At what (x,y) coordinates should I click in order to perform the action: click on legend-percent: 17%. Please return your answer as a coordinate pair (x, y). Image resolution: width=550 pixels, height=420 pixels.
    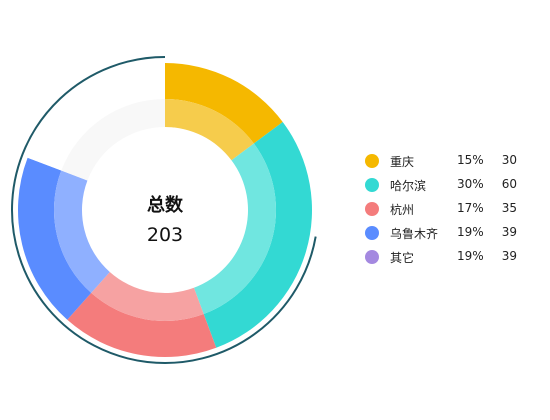
    Looking at the image, I should click on (470, 208).